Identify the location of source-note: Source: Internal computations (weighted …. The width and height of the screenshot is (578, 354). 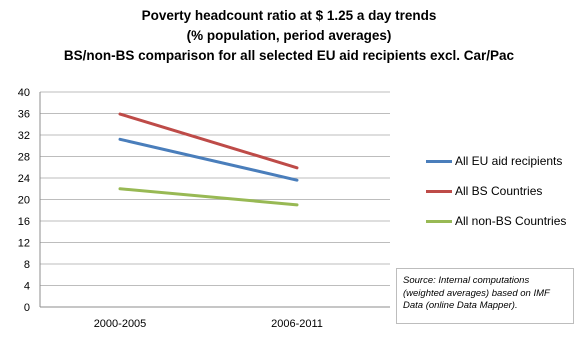
(485, 296).